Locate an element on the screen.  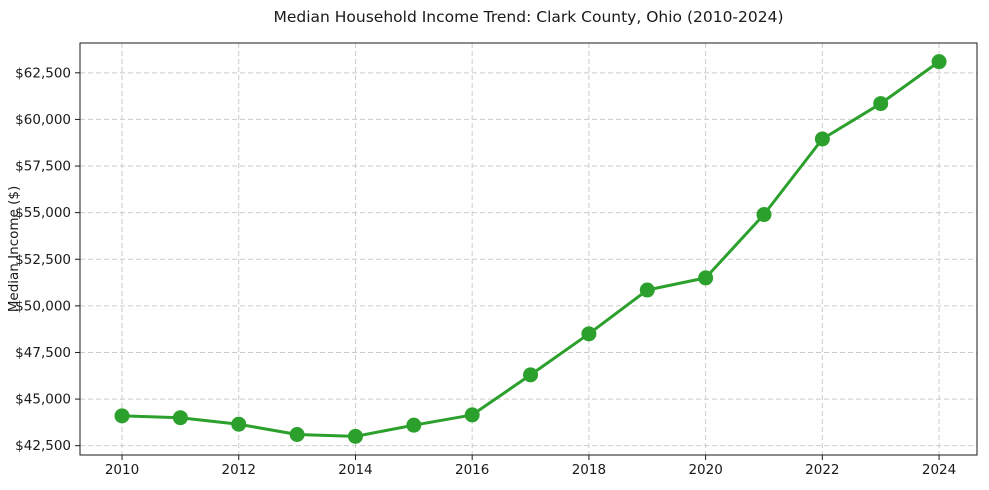
data-point-2019 is located at coordinates (647, 290).